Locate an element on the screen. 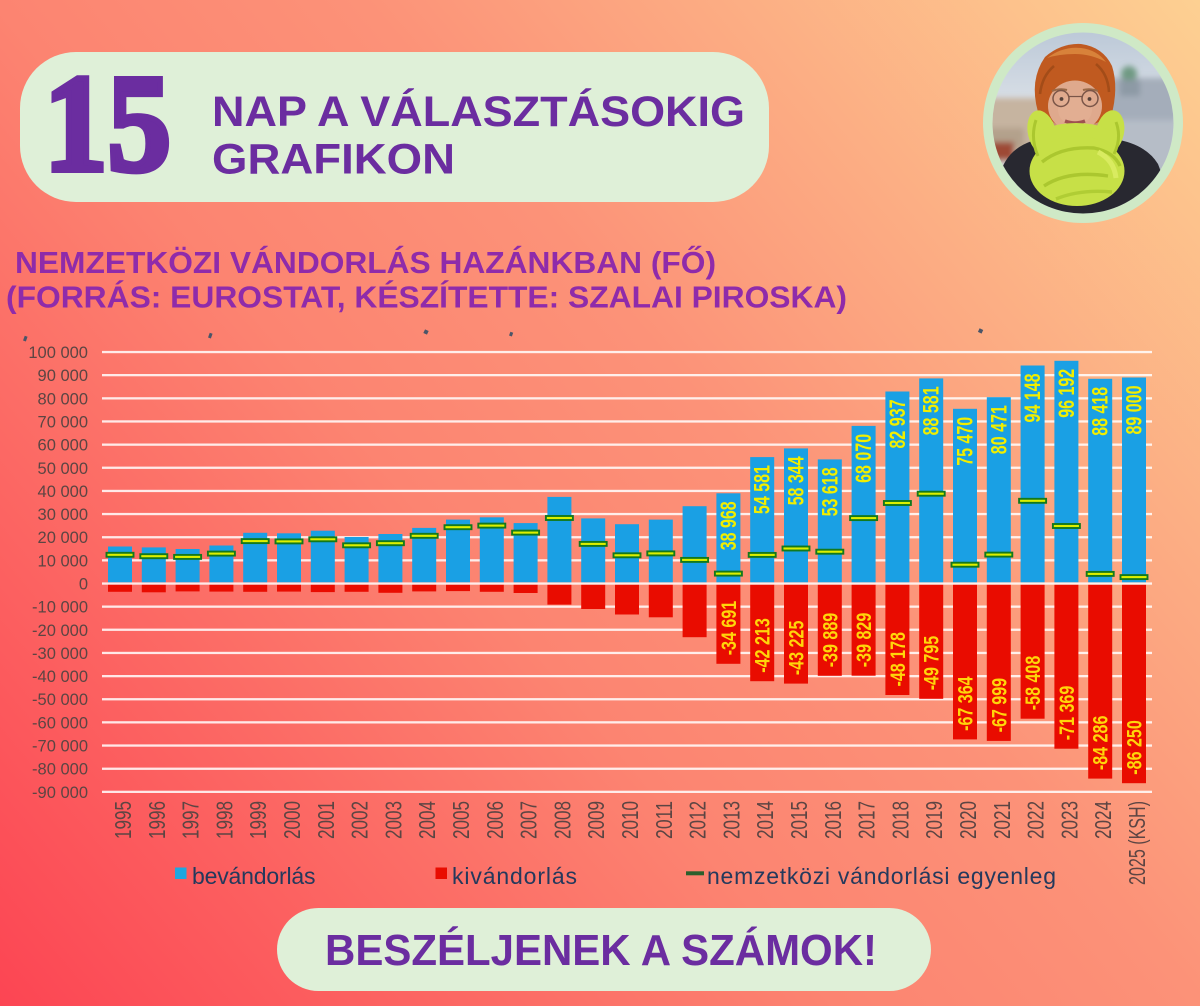 This screenshot has width=1200, height=1006. svg-text: -10 000 is located at coordinates (60, 608).